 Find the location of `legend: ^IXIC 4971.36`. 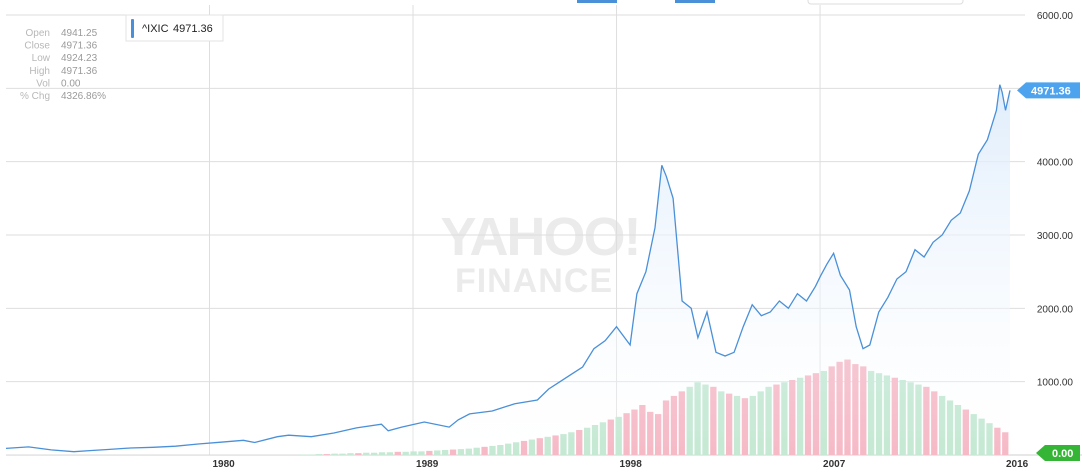

legend: ^IXIC 4971.36 is located at coordinates (174, 28).